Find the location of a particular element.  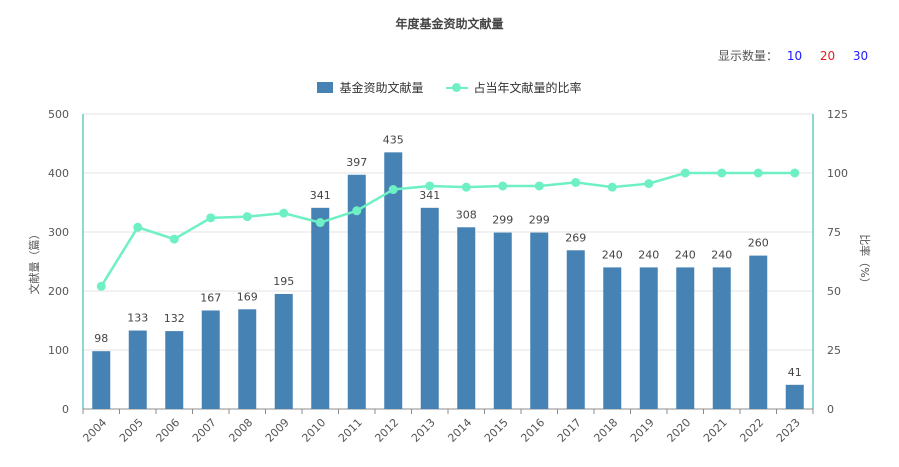

legend-line-swatch is located at coordinates (456, 87).